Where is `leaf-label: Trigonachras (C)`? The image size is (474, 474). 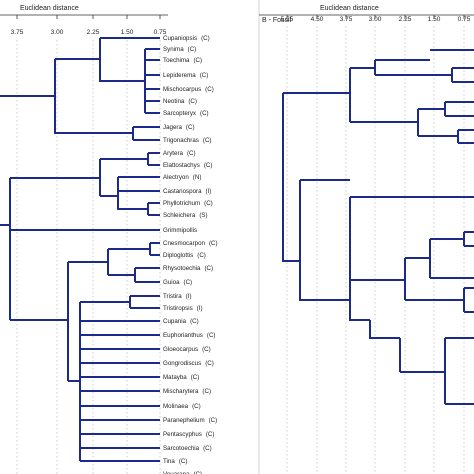 leaf-label: Trigonachras (C) is located at coordinates (187, 140).